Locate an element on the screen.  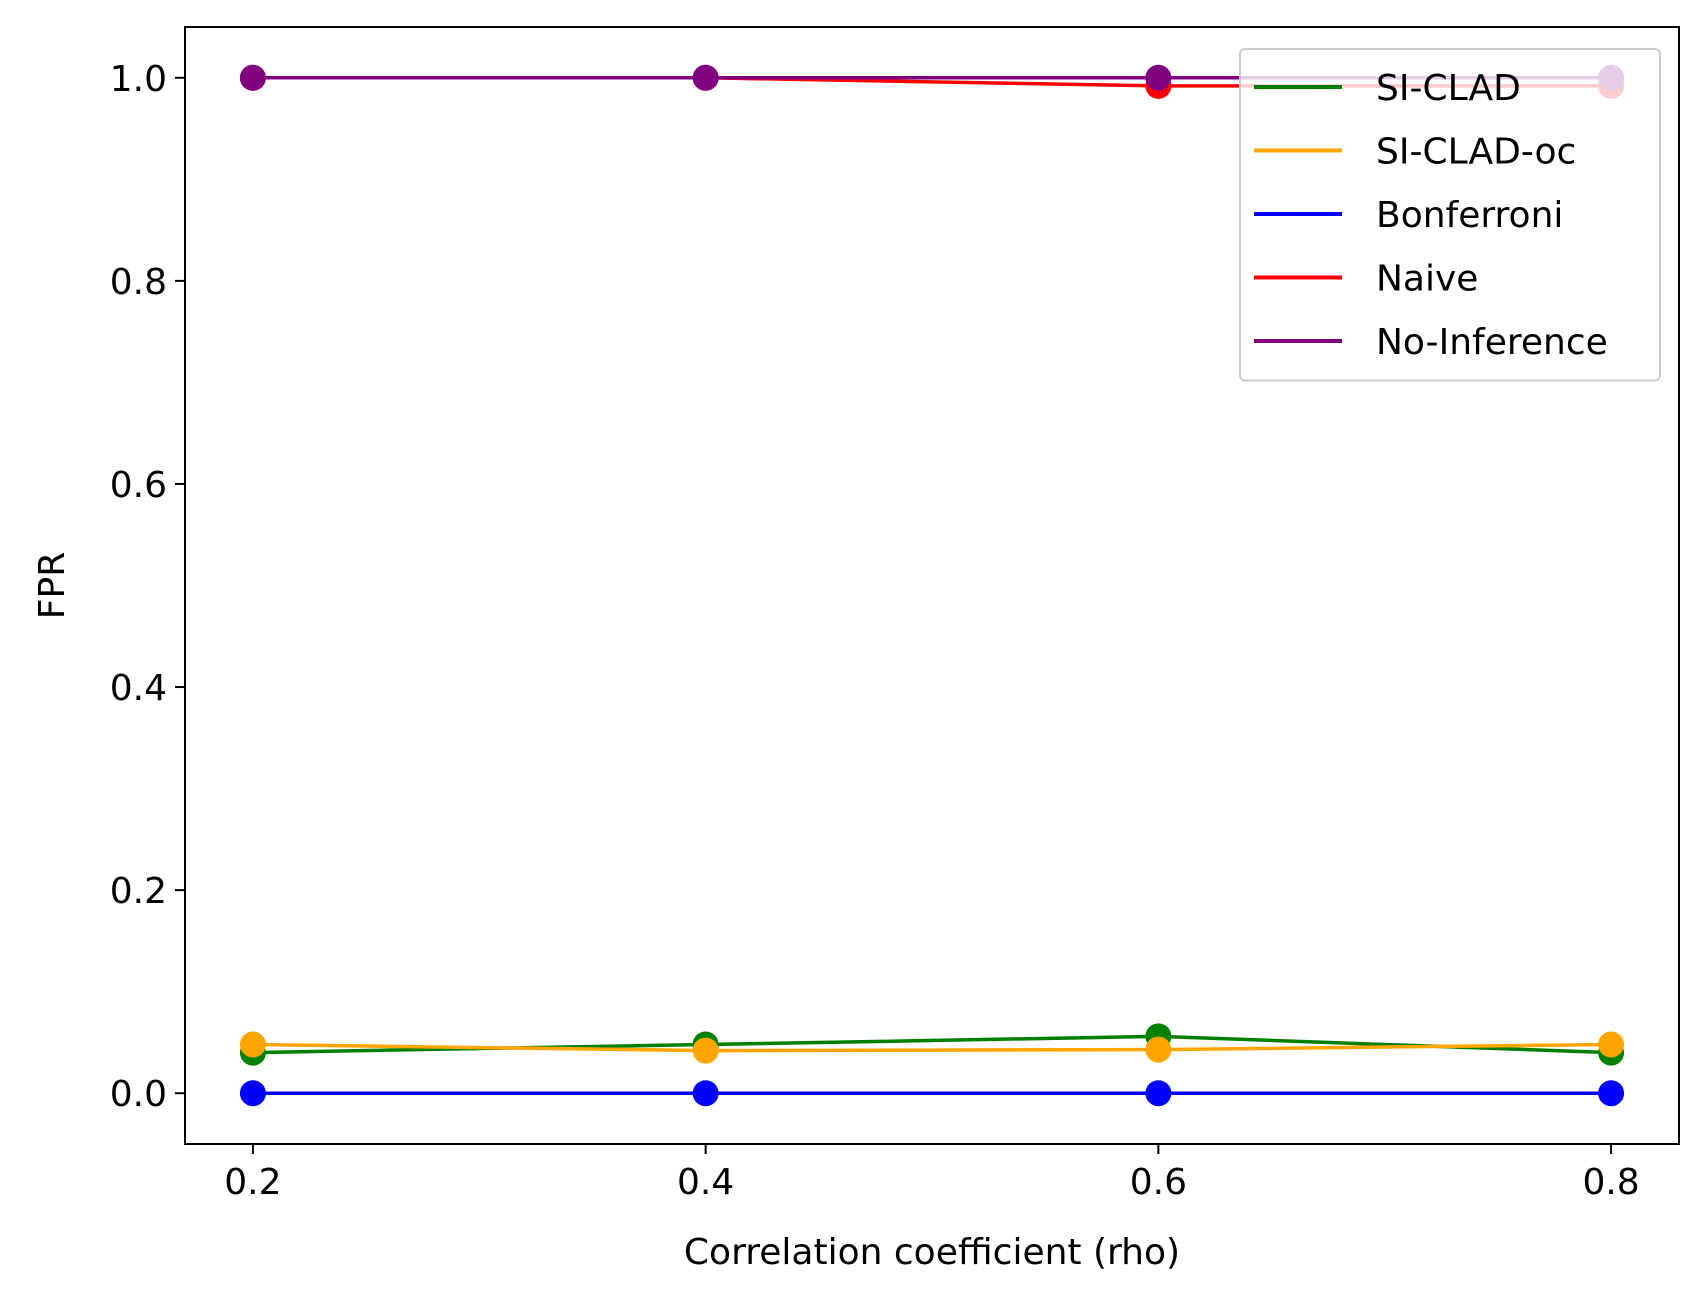
y-axis-label: FPR is located at coordinates (52, 585).